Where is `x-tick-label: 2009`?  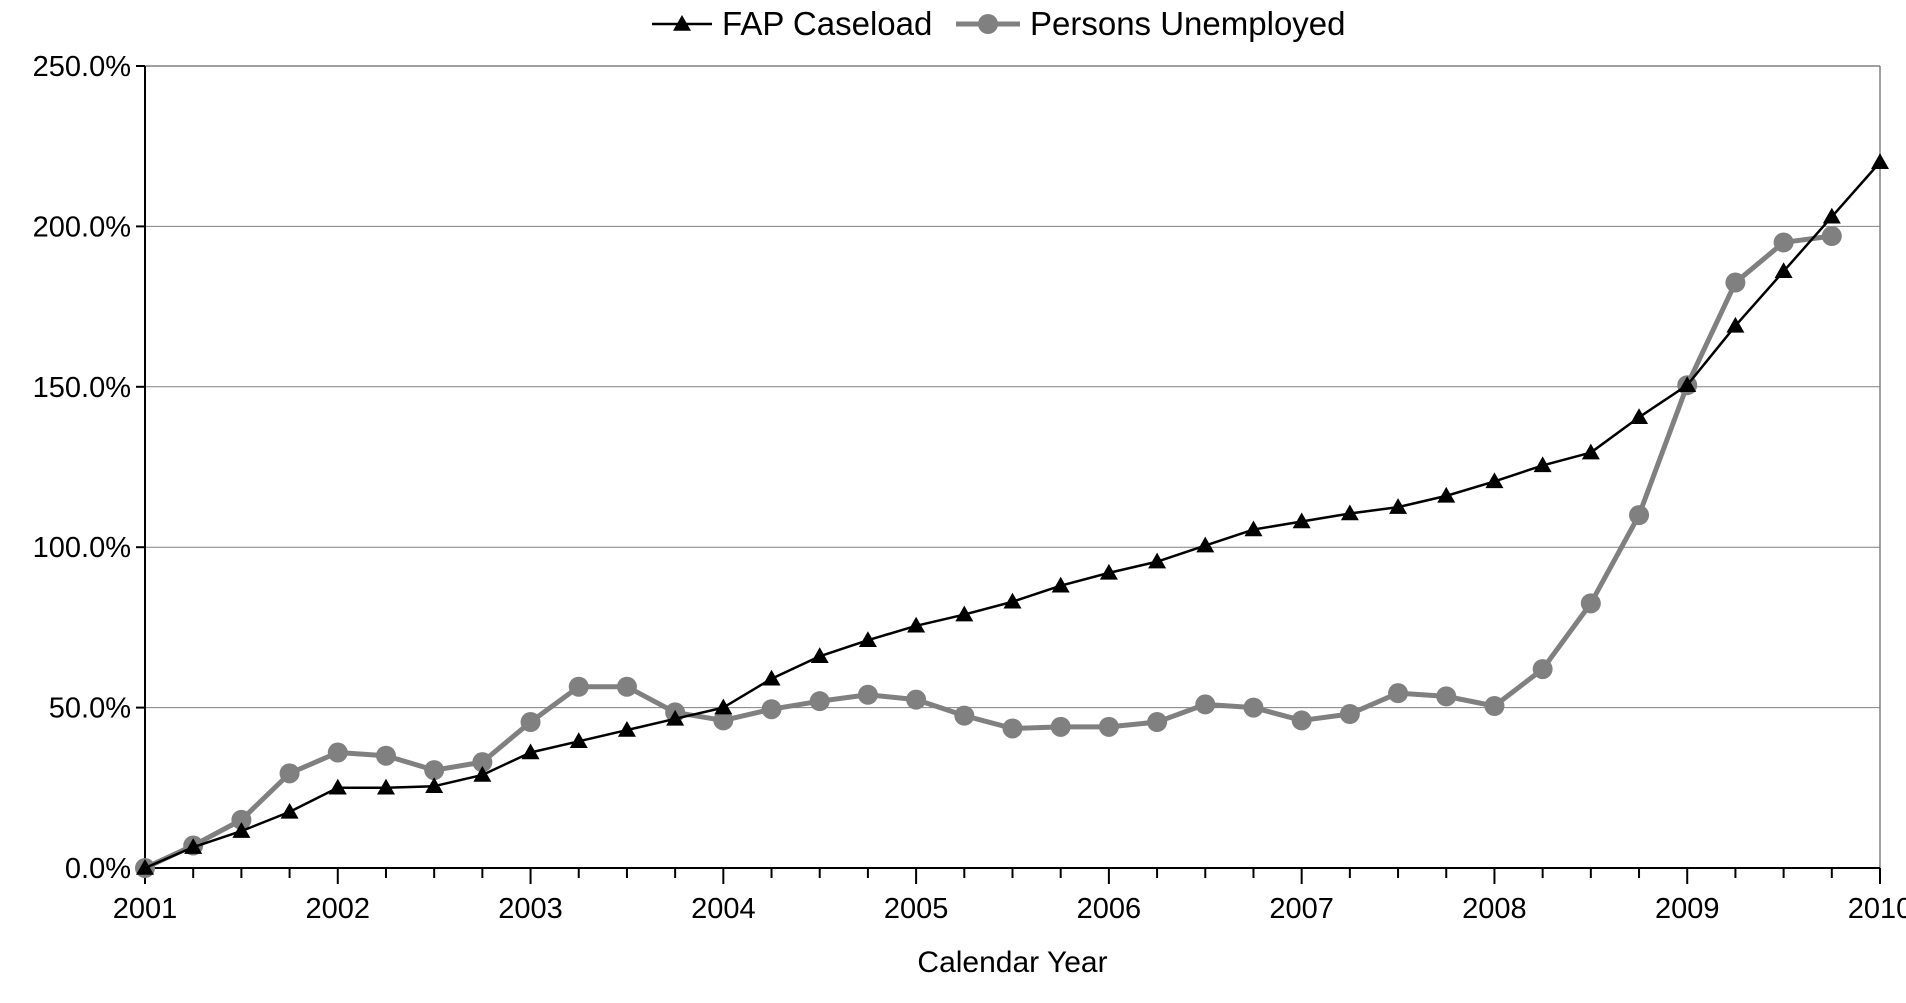 x-tick-label: 2009 is located at coordinates (1687, 909).